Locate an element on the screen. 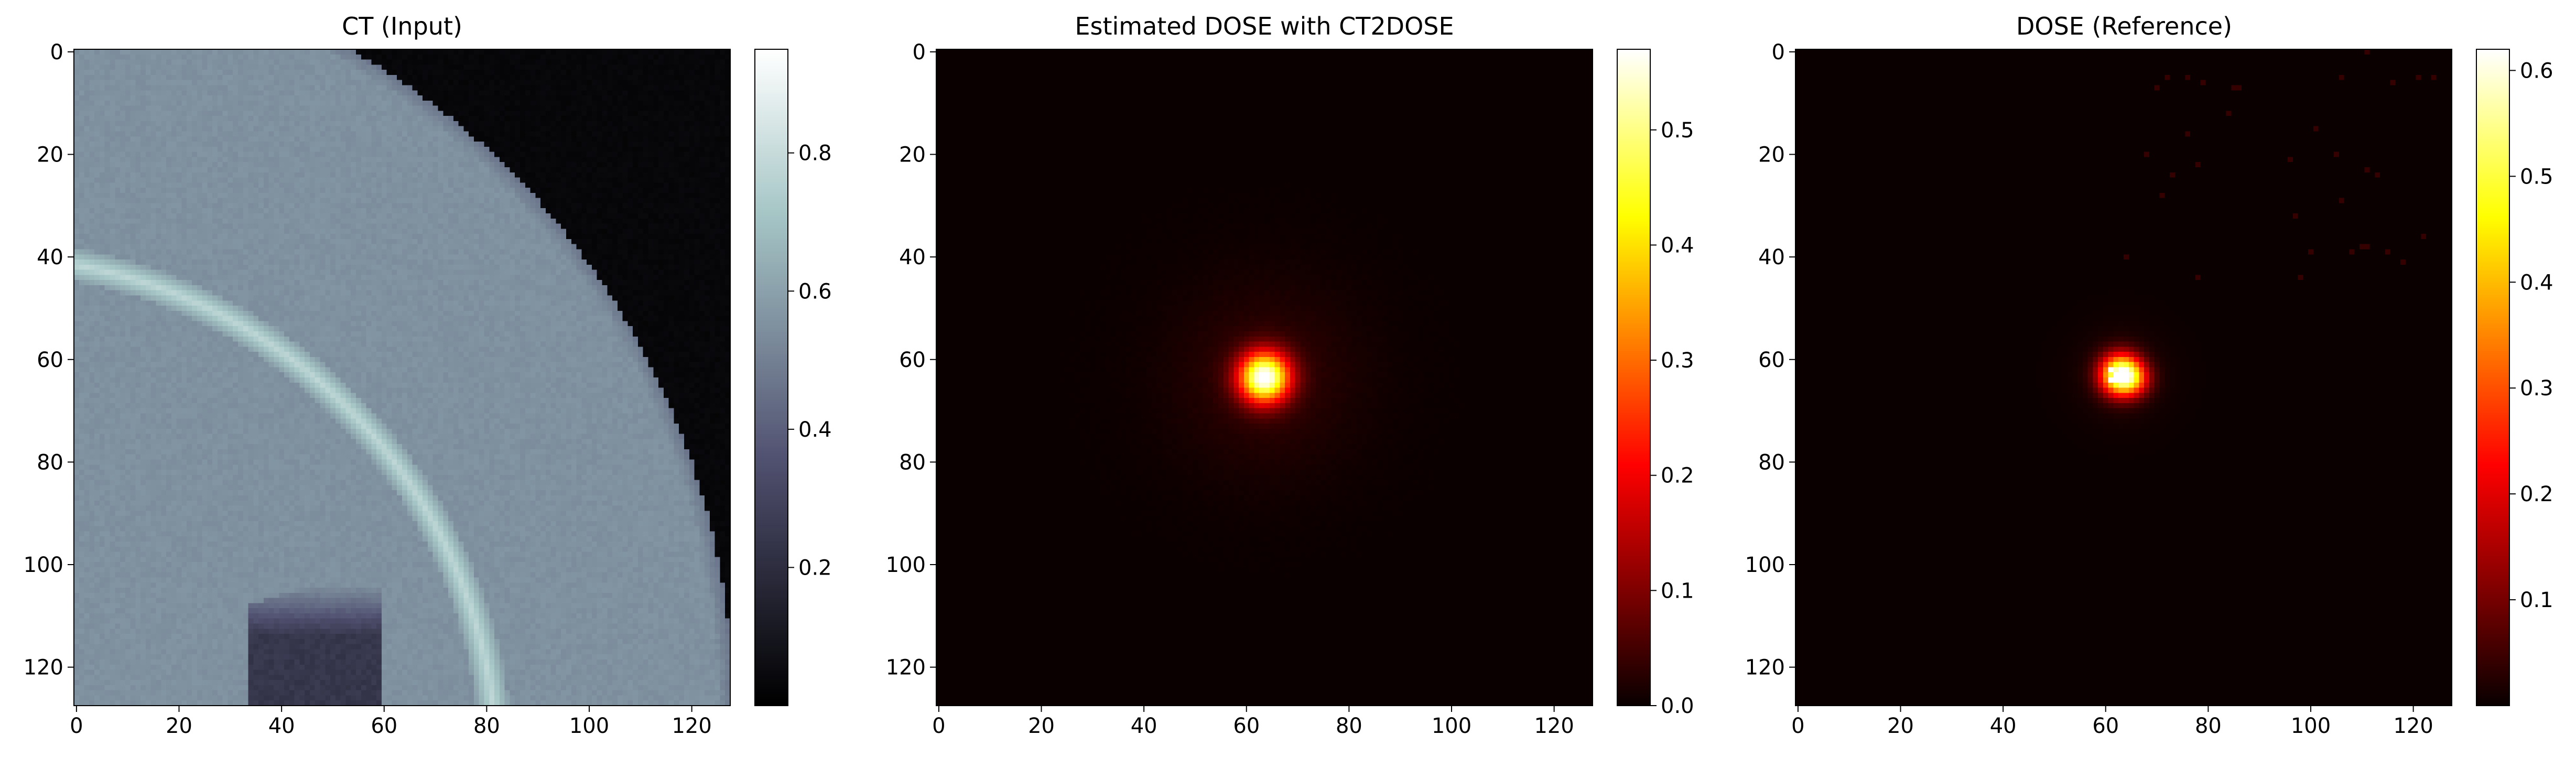 This screenshot has height=757, width=2576. ct-input-y-tick-label: 80 is located at coordinates (50, 462).